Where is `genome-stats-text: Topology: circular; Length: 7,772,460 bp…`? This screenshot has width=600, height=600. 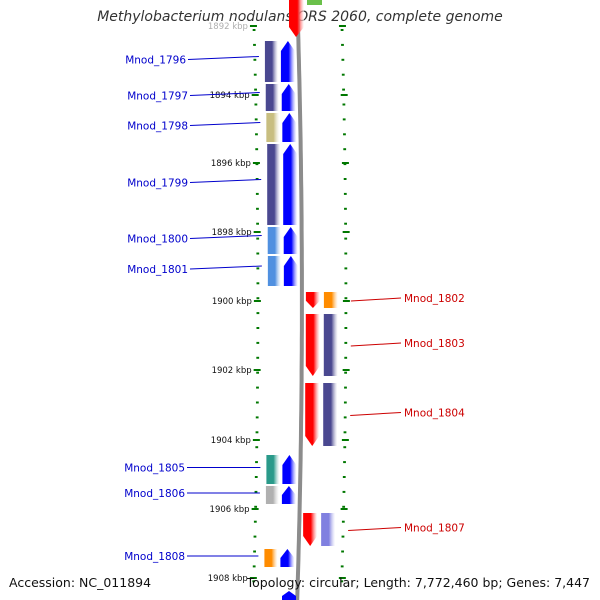 genome-stats-text: Topology: circular; Length: 7,772,460 bp… is located at coordinates (418, 582).